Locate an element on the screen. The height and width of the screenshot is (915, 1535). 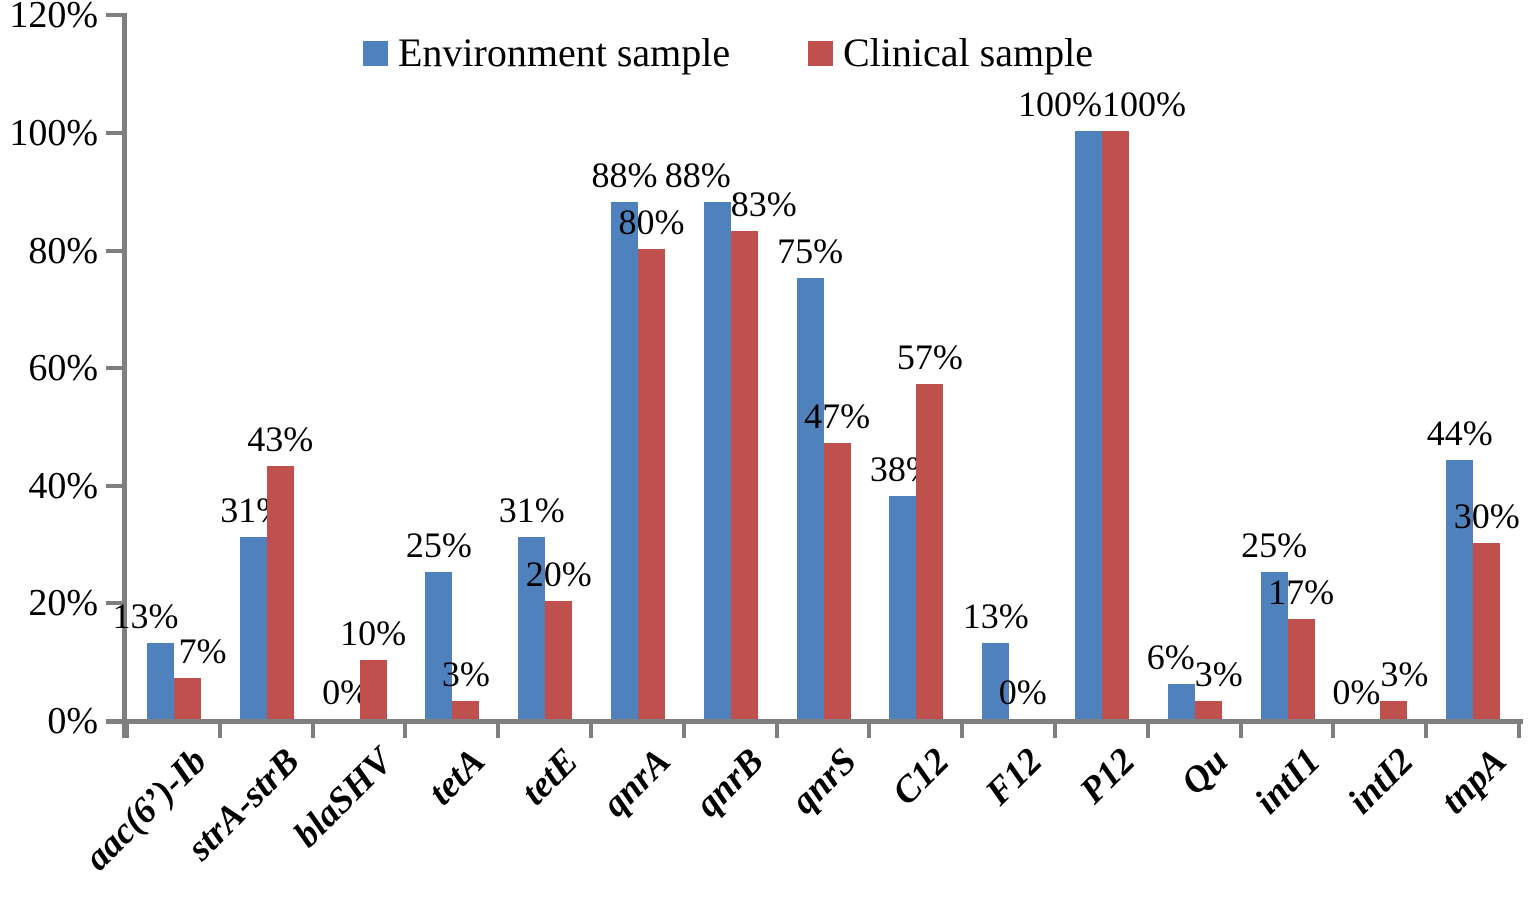
value-label: 7% is located at coordinates (202, 651).